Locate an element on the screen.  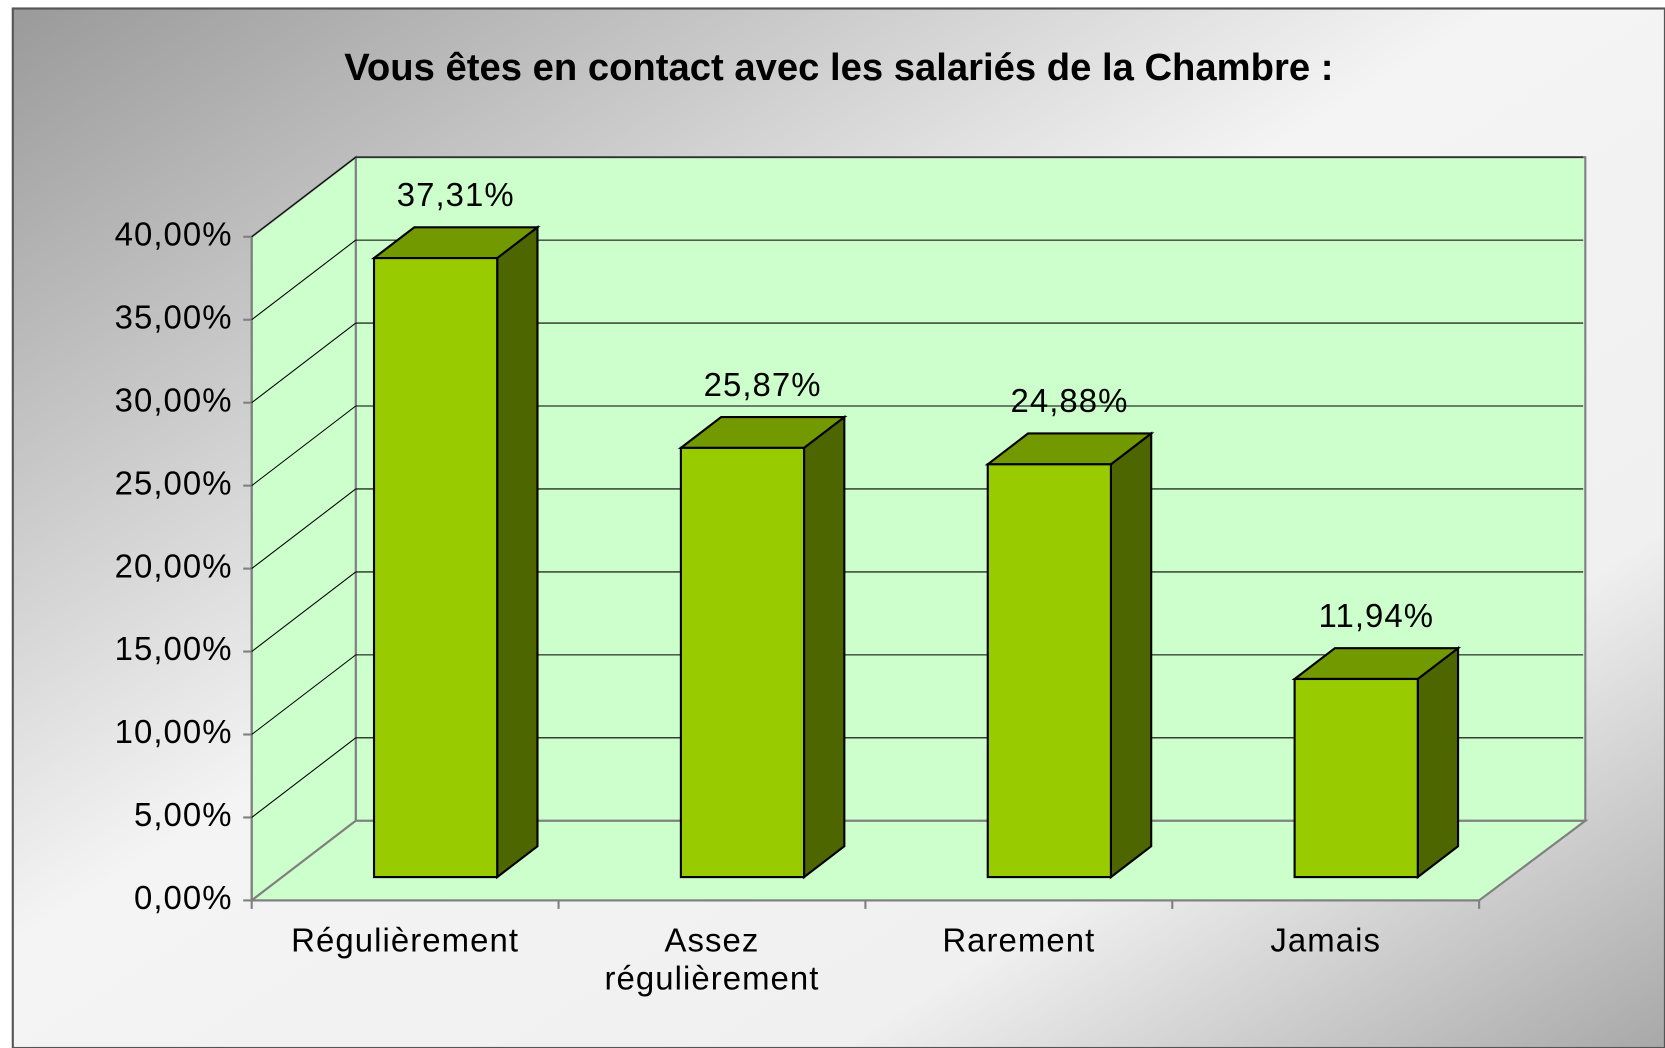
value-label: 37,31% is located at coordinates (456, 194).